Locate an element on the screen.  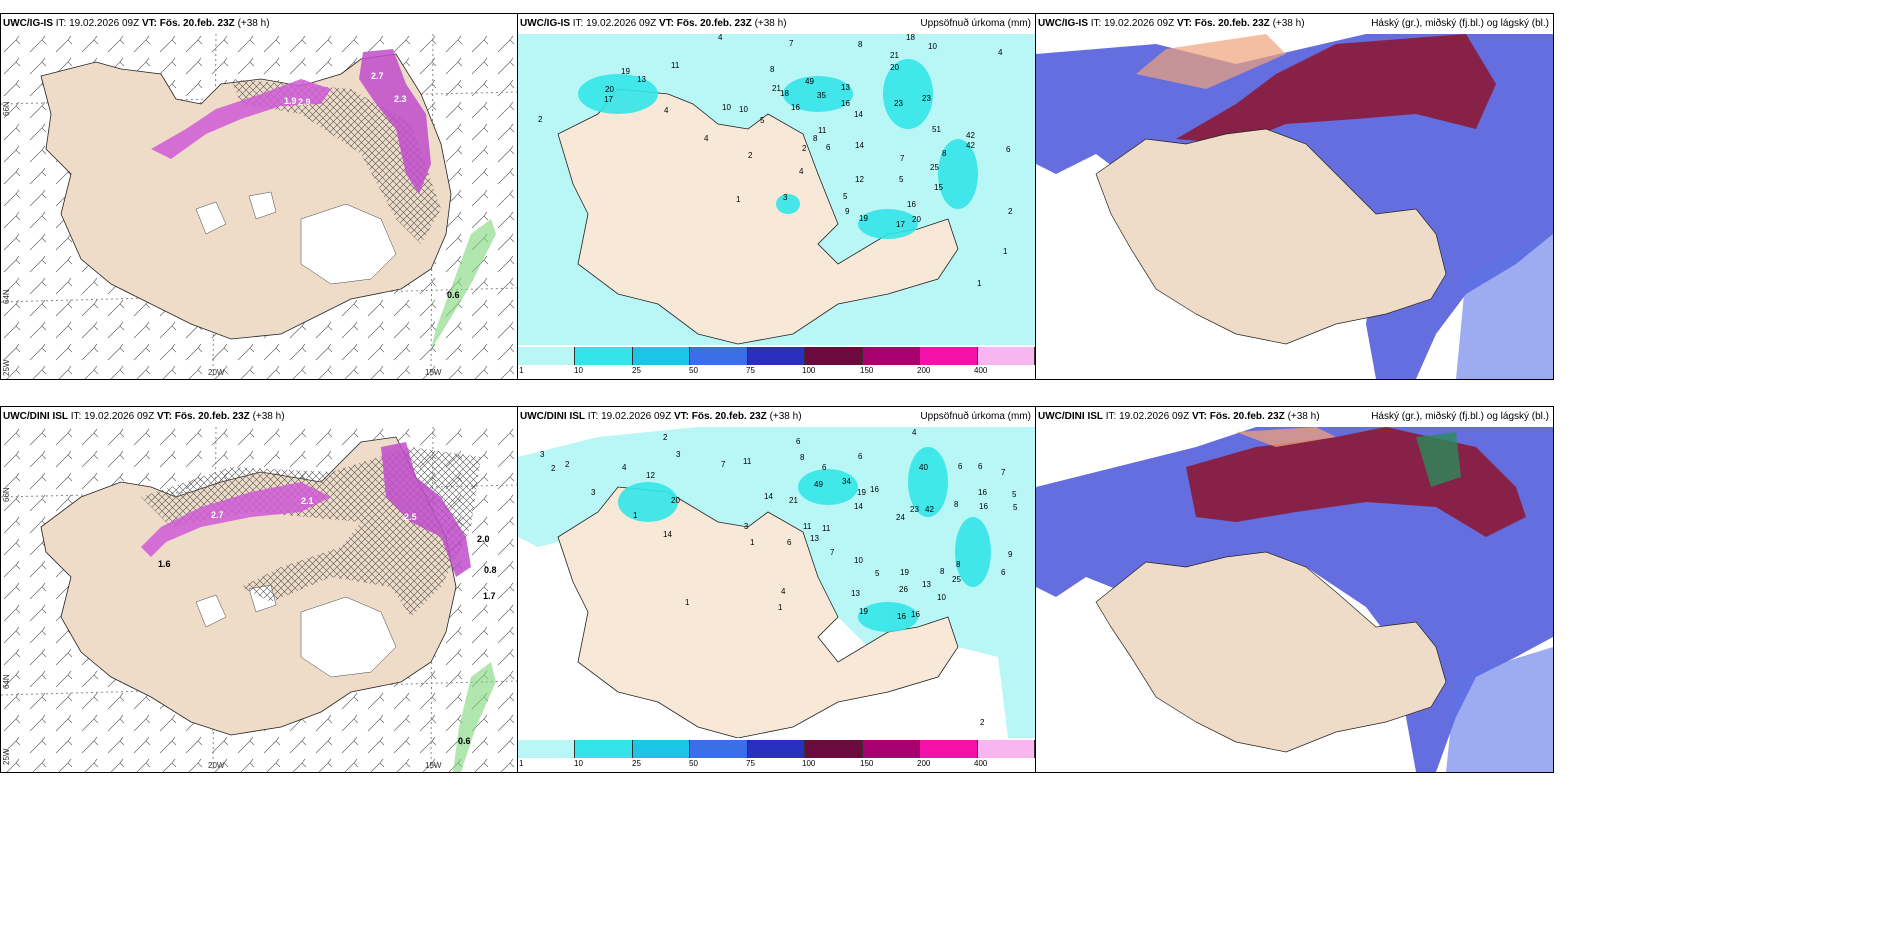
precip-value: 12 is located at coordinates (650, 475).